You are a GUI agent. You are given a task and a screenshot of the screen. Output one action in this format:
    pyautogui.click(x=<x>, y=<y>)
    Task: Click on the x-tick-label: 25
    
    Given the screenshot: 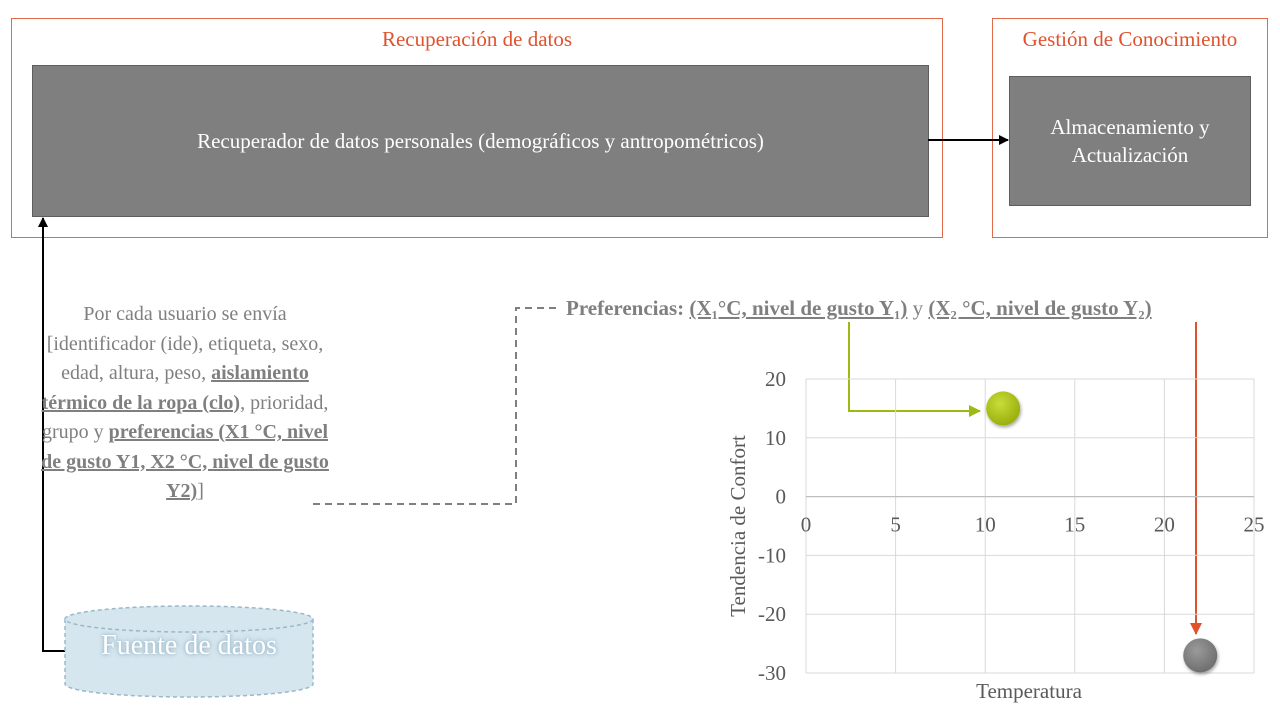 What is the action you would take?
    pyautogui.click(x=1254, y=525)
    